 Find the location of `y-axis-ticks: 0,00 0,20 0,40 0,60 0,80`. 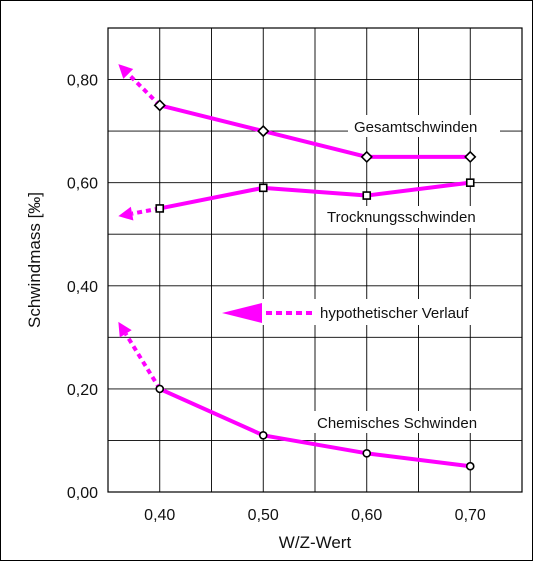

y-axis-ticks: 0,00 0,20 0,40 0,60 0,80 is located at coordinates (82, 287).